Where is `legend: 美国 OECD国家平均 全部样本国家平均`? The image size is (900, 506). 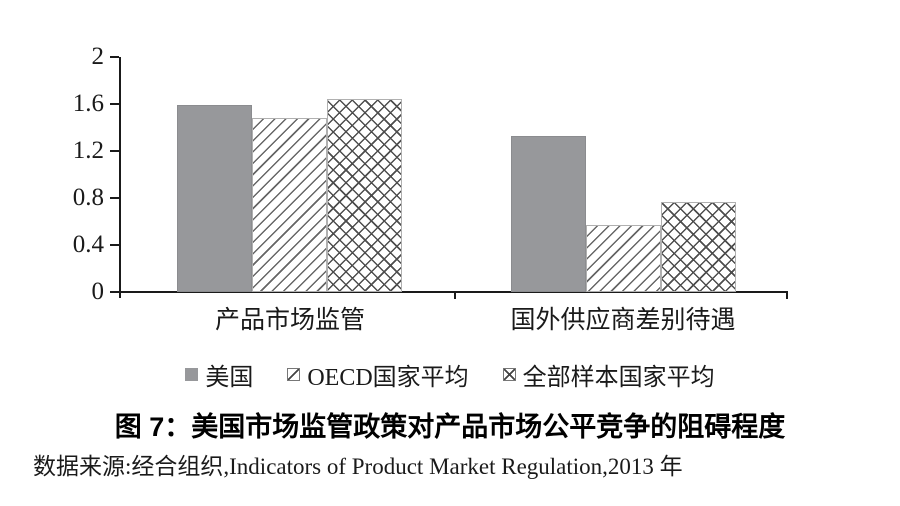
legend: 美国 OECD国家平均 全部样本国家平均 is located at coordinates (450, 374).